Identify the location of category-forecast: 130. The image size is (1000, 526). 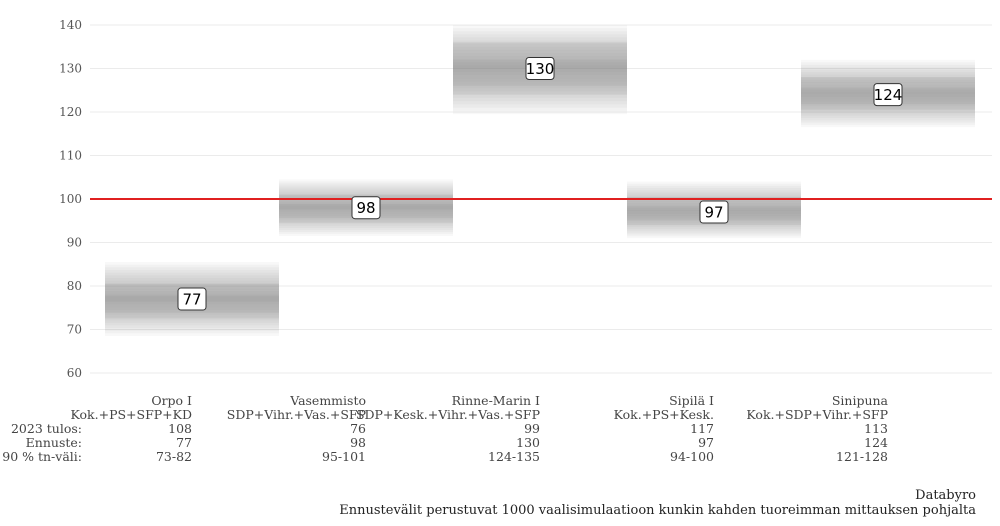
(528, 442).